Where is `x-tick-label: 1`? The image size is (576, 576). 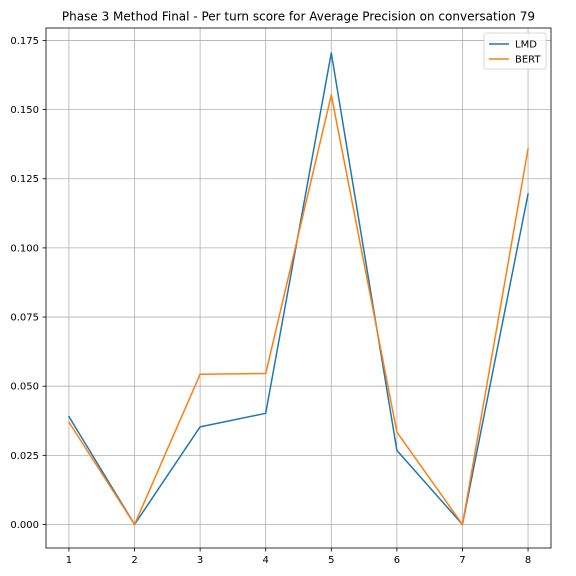
x-tick-label: 1 is located at coordinates (69, 560).